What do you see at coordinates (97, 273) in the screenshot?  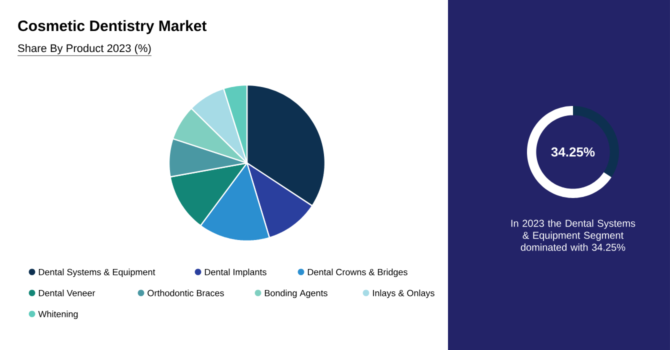 I see `legend-label: Dental Systems & Equipment` at bounding box center [97, 273].